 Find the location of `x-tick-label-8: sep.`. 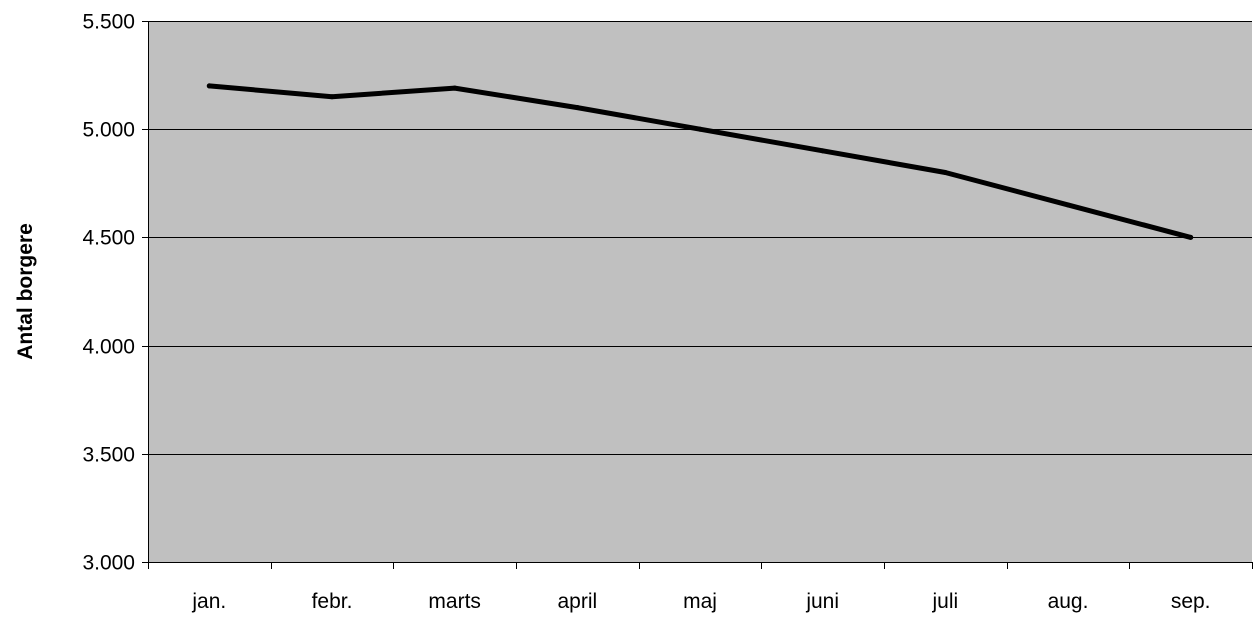

x-tick-label-8: sep. is located at coordinates (1191, 601).